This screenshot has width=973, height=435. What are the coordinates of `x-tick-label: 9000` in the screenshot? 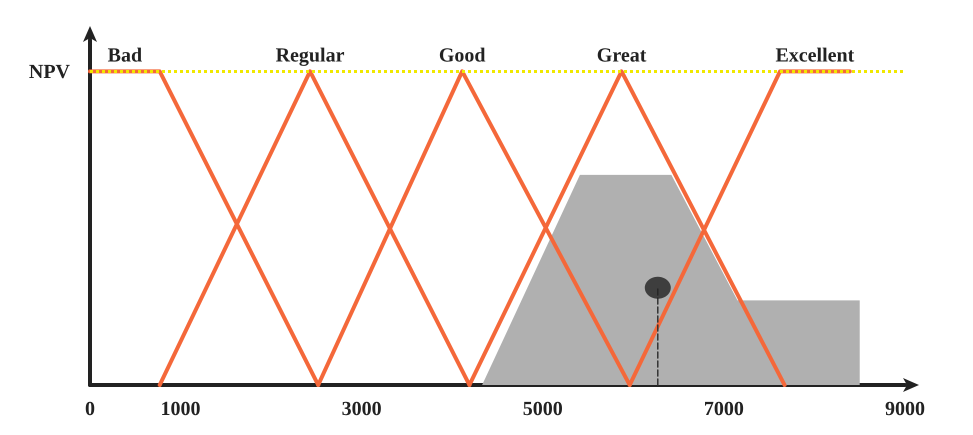 It's located at (905, 409).